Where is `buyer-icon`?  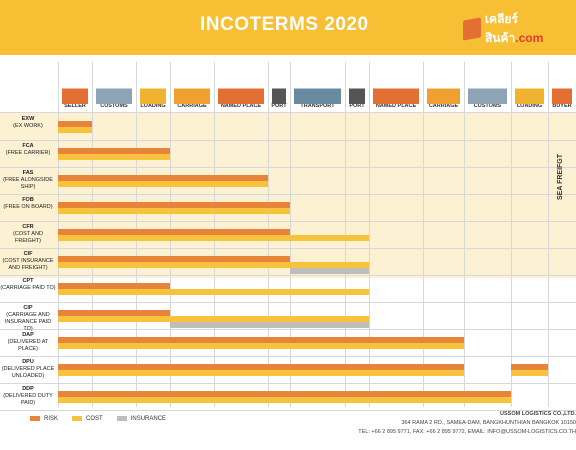
buyer-icon is located at coordinates (562, 88).